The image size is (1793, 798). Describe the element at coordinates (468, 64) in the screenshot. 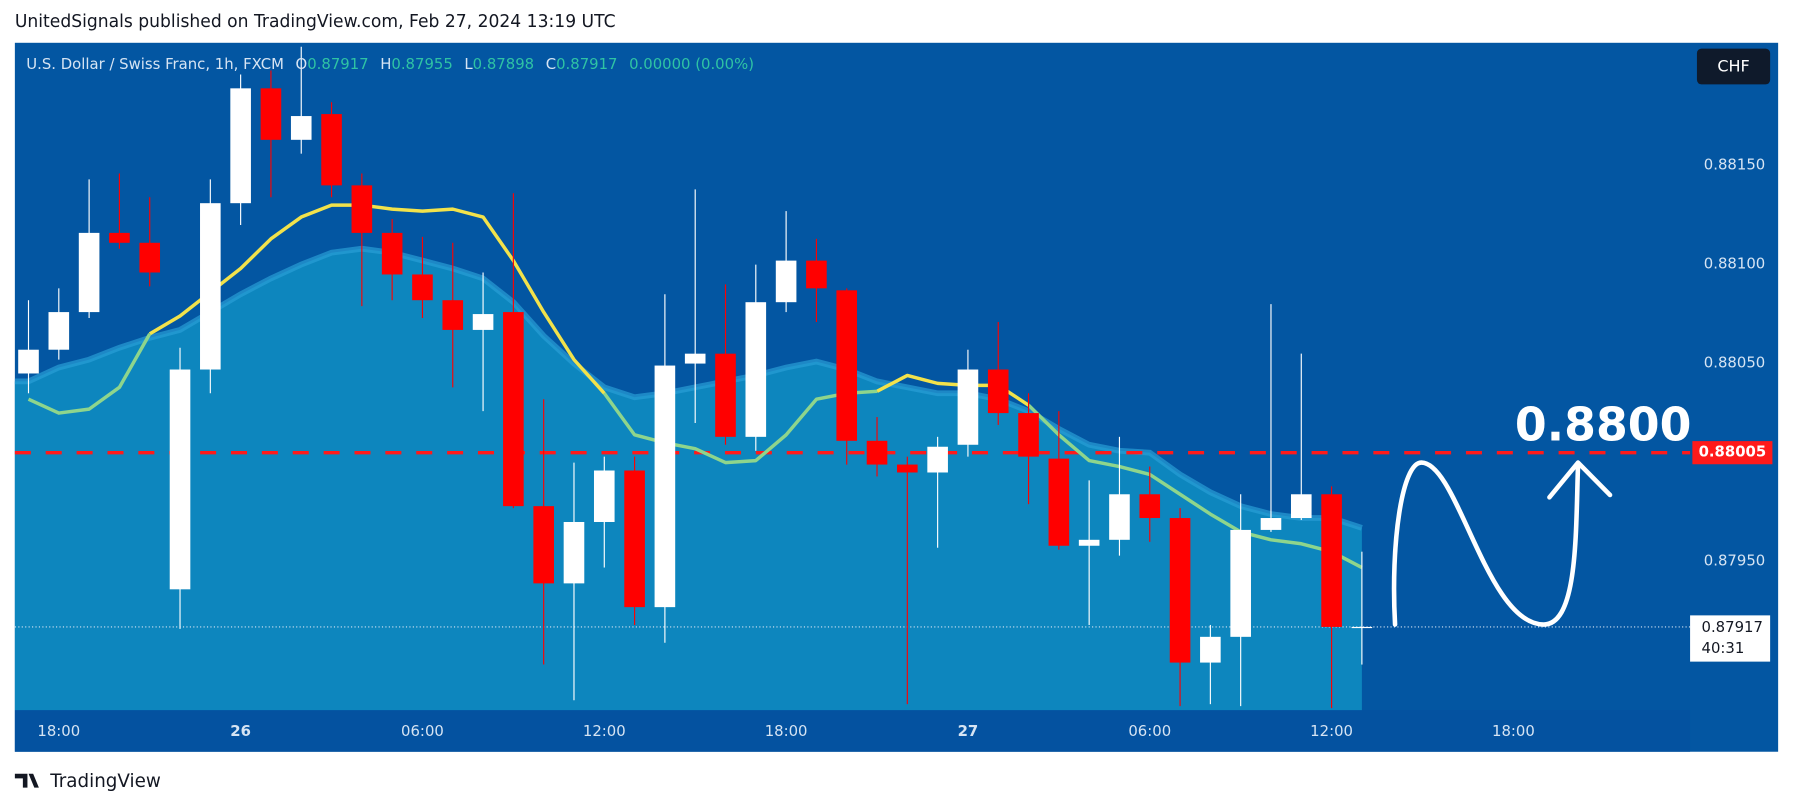

I see `legend-l: L` at that location.